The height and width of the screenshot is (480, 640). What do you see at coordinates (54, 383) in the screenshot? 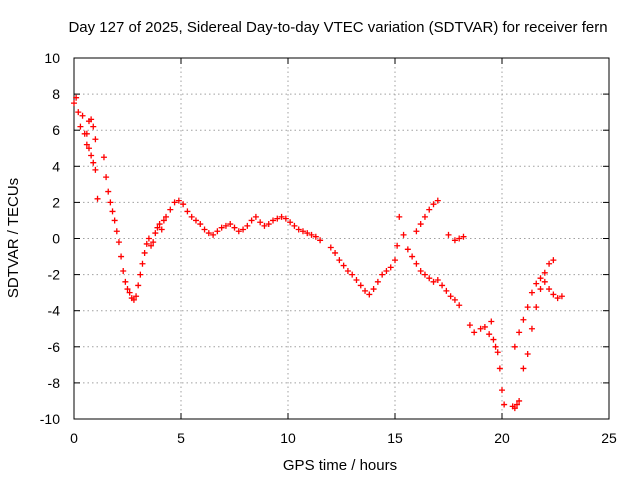
I see `y-tick-label: -8` at bounding box center [54, 383].